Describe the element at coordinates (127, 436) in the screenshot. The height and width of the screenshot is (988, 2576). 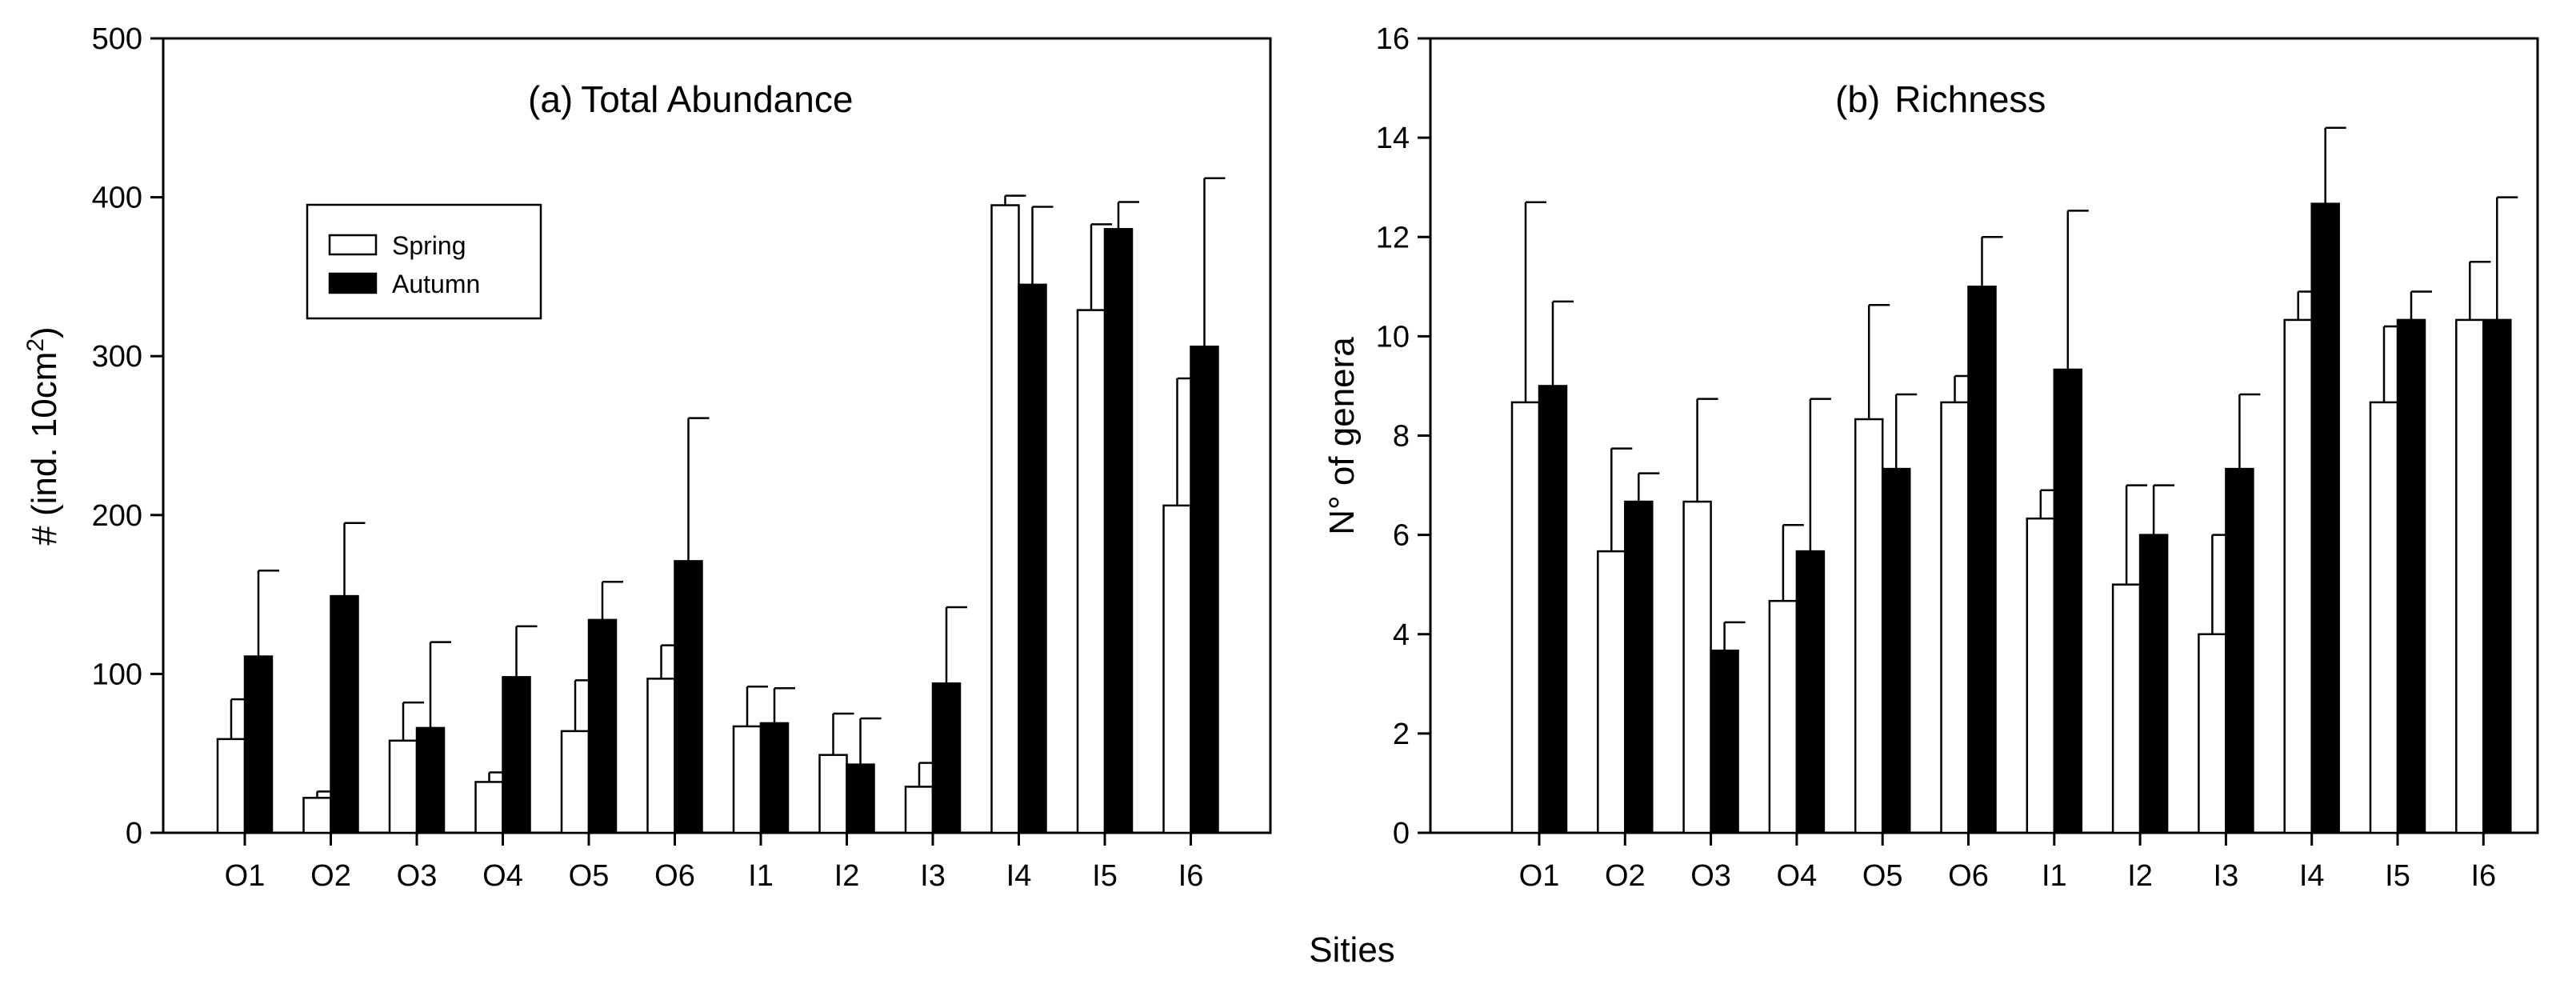
I see `panel-a-y-axis: 0 100 200 300 400 500` at that location.